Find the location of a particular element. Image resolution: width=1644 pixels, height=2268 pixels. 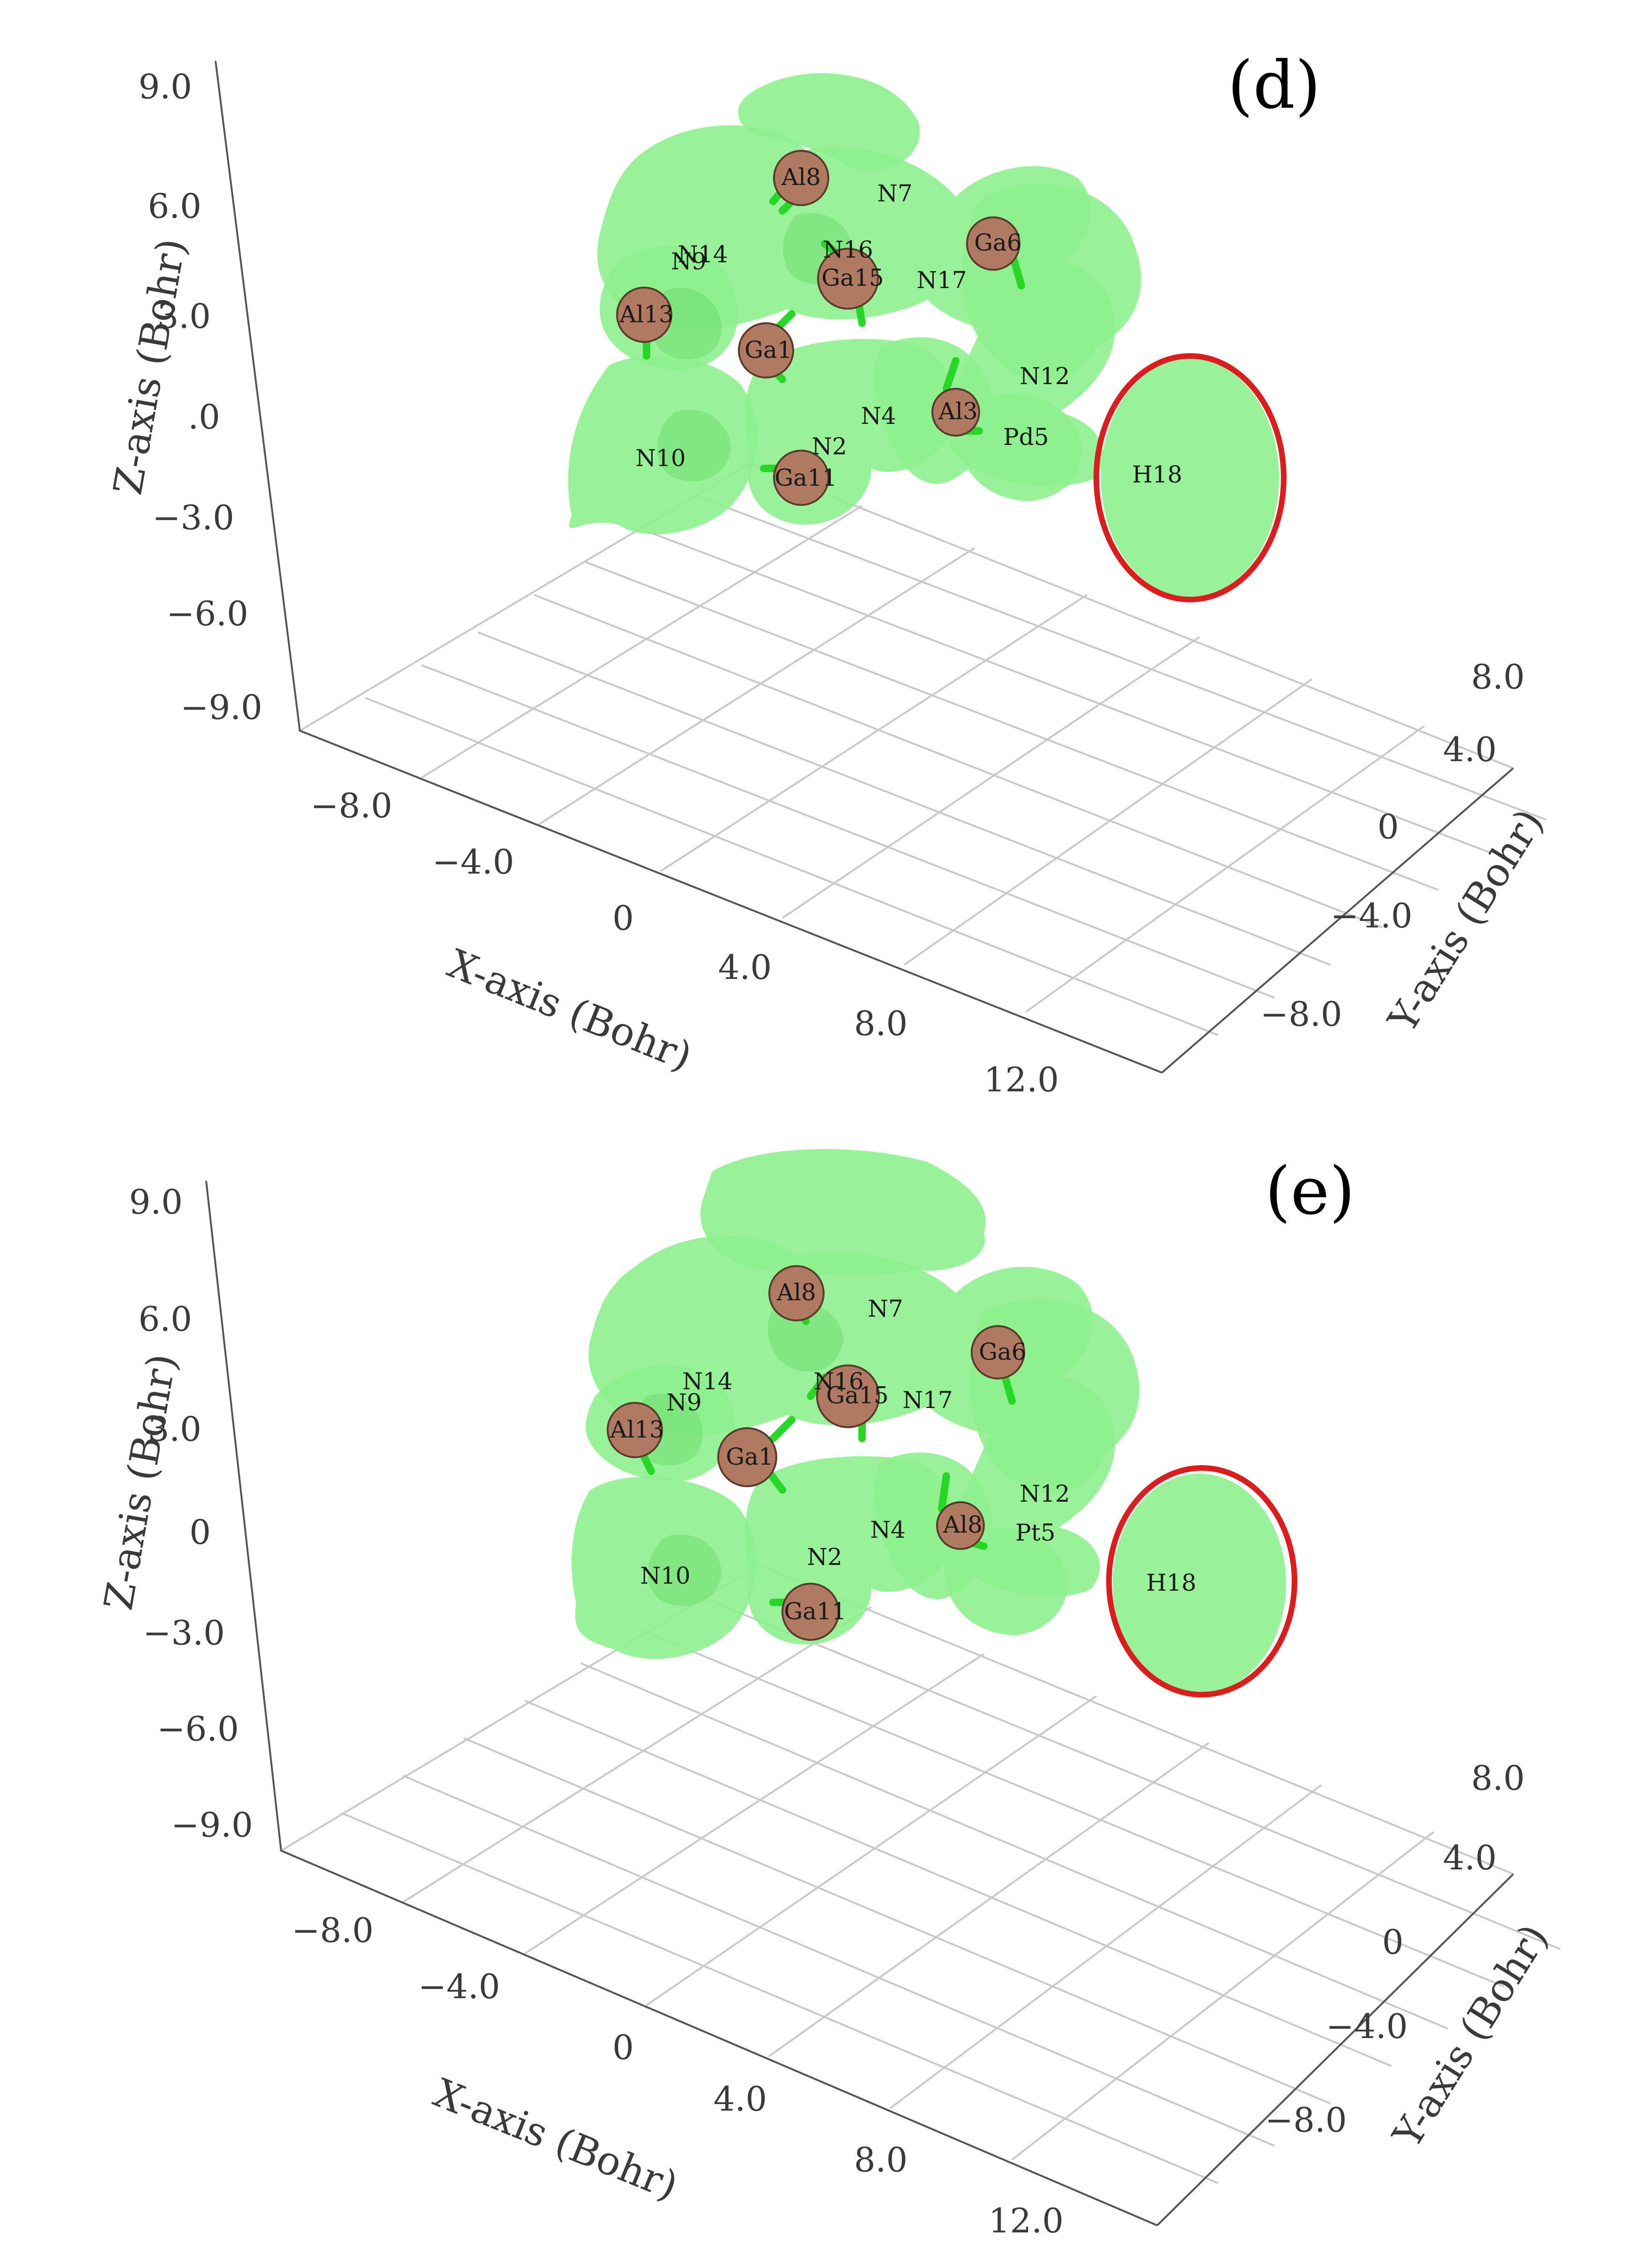

atom-label-n14: N14 is located at coordinates (707, 1381).